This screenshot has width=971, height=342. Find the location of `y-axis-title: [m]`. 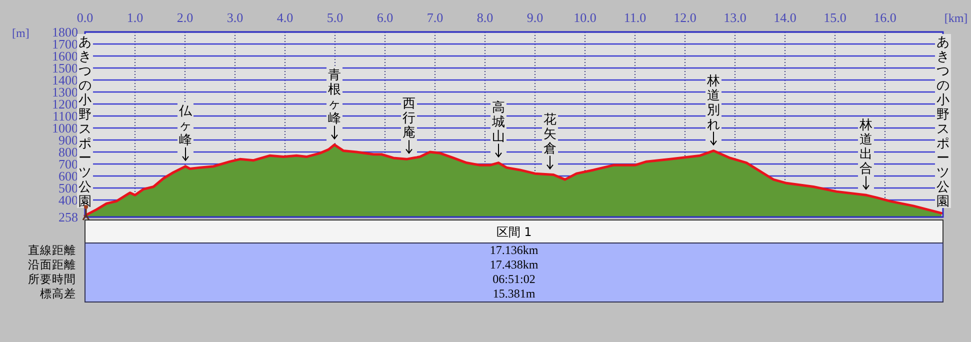

y-axis-title: [m] is located at coordinates (21, 33).